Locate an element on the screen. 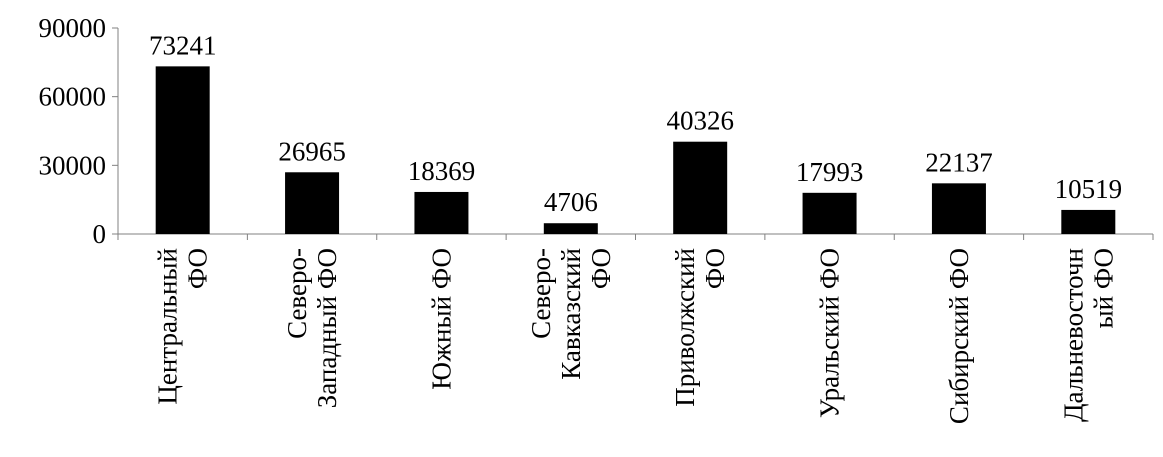 This screenshot has width=1163, height=457. data-label: 4706 is located at coordinates (571, 202).